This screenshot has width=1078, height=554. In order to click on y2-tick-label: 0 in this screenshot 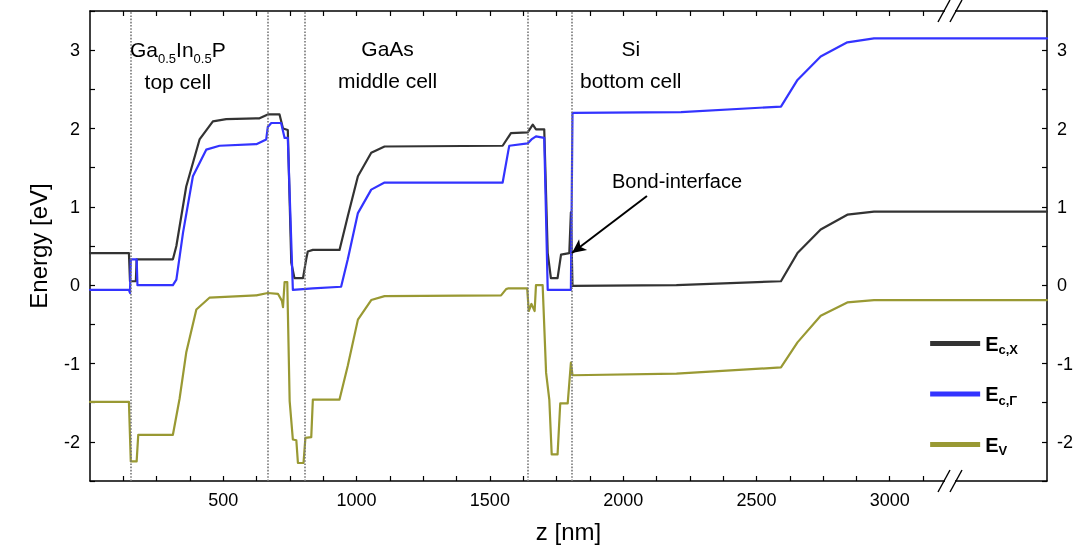, I will do `click(1062, 285)`.